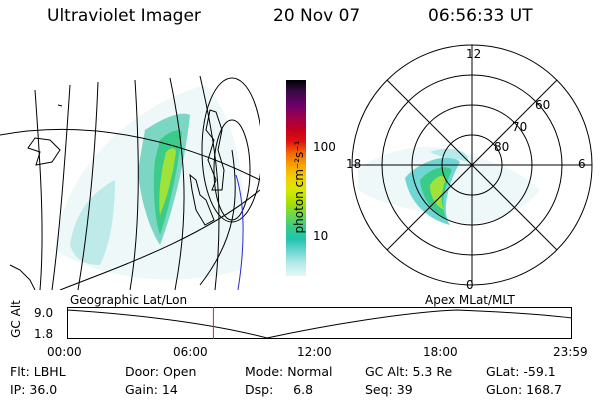 The image size is (600, 400). I want to click on colorbar-tick-100: 100, so click(324, 147).